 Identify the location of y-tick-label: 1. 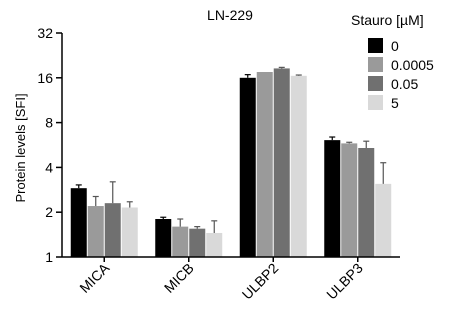
(49, 257).